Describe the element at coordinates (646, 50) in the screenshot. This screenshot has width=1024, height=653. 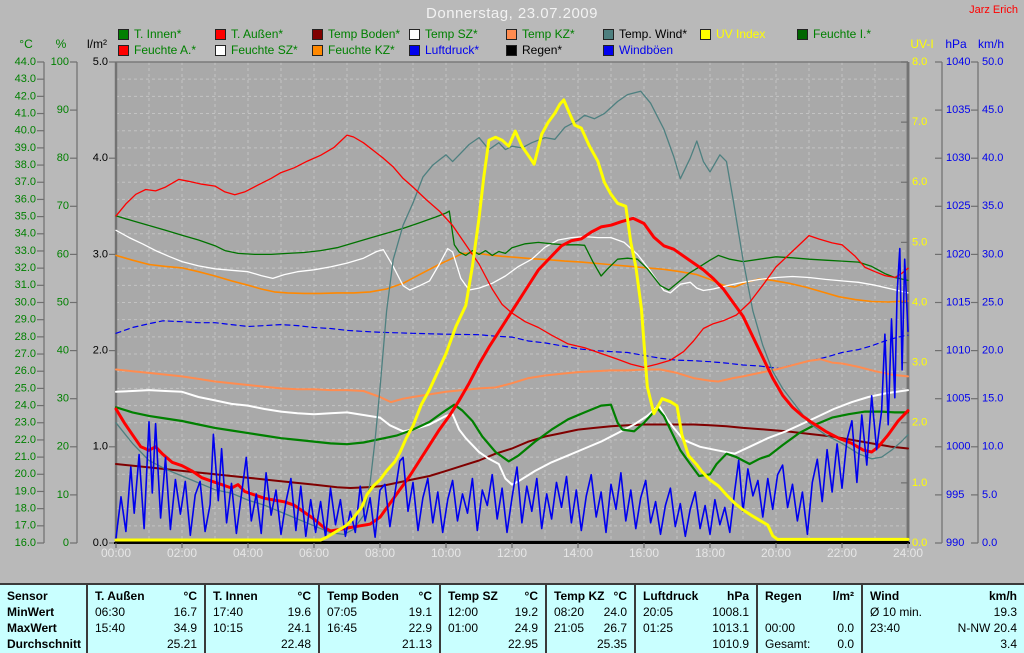
I see `legend-label: Windböen` at that location.